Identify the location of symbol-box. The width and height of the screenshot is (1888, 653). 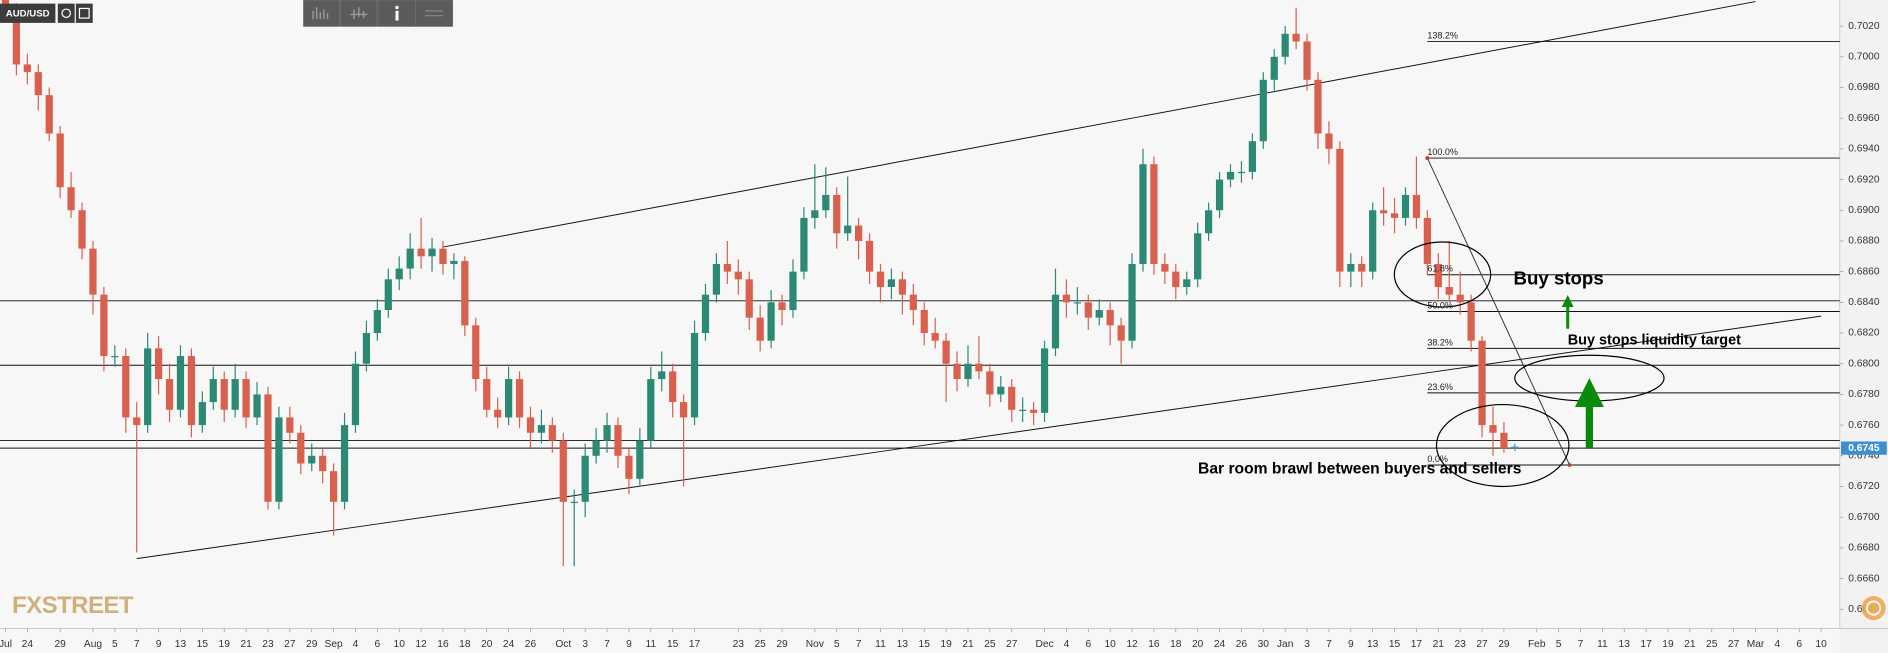
(28, 13).